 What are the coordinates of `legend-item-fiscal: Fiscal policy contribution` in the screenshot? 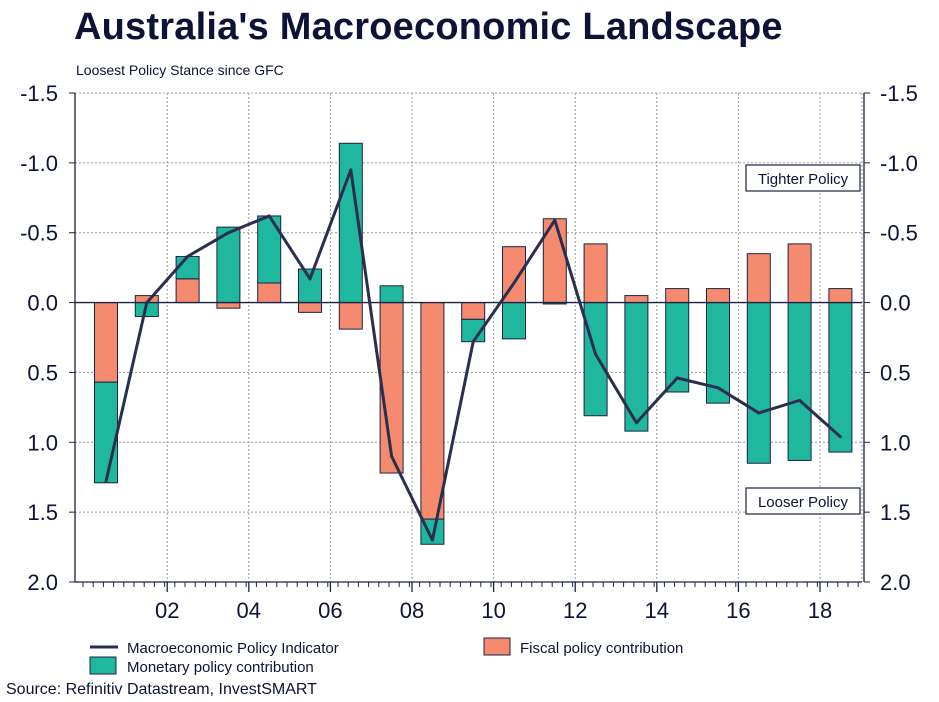 It's located at (601, 648).